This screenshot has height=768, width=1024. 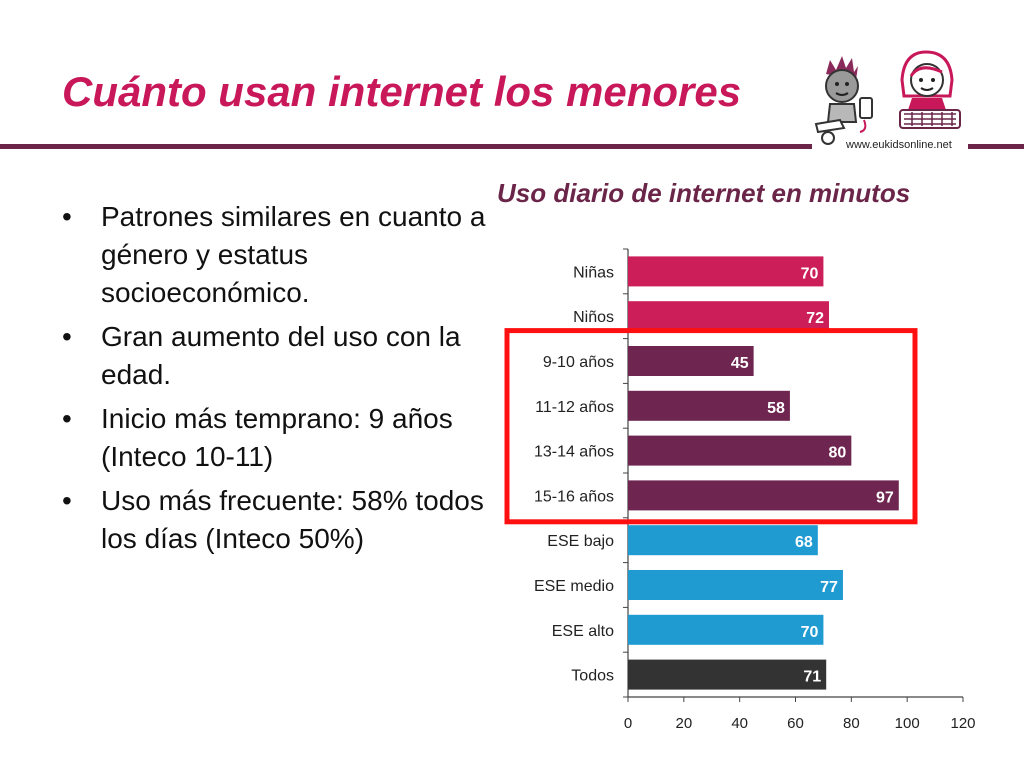 I want to click on data-label: 58, so click(x=776, y=408).